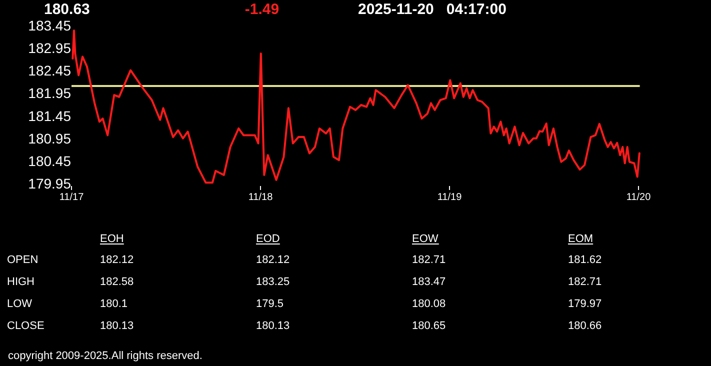 The height and width of the screenshot is (366, 711). Describe the element at coordinates (50, 25) in the screenshot. I see `y-tick-label: 183.45` at that location.